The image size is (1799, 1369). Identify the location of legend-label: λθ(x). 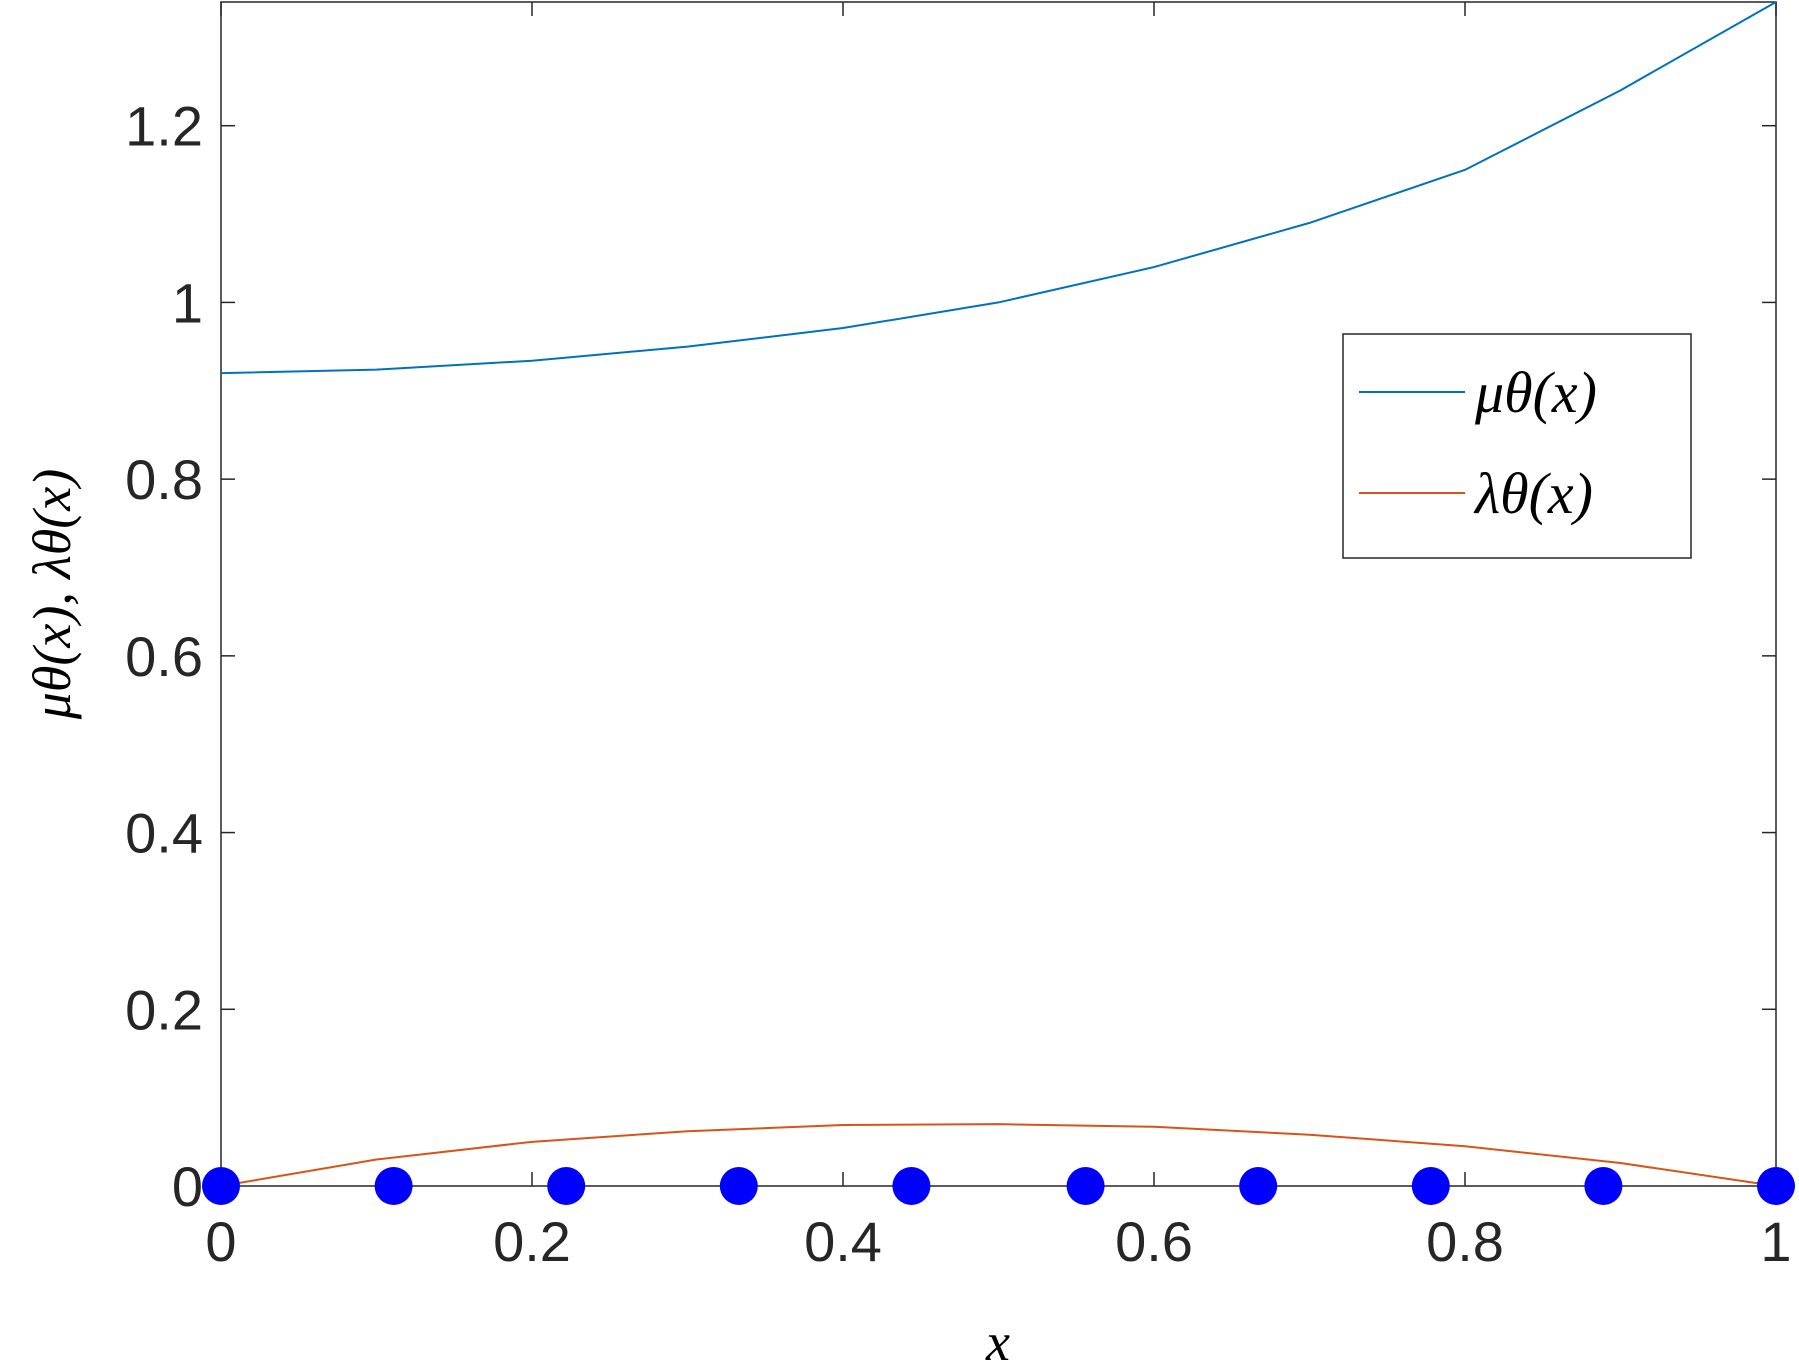
(1533, 493).